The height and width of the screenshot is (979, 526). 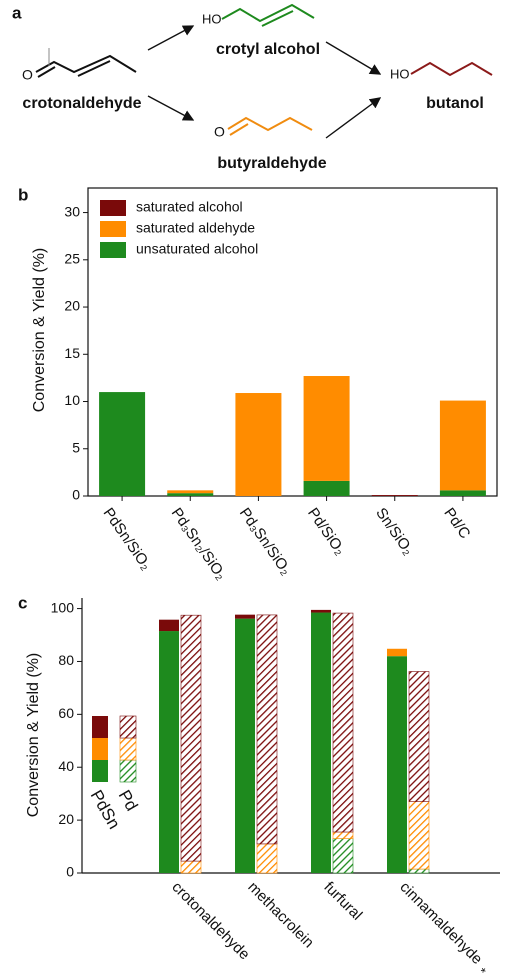 What do you see at coordinates (66, 713) in the screenshot?
I see `y-tick-label: 60` at bounding box center [66, 713].